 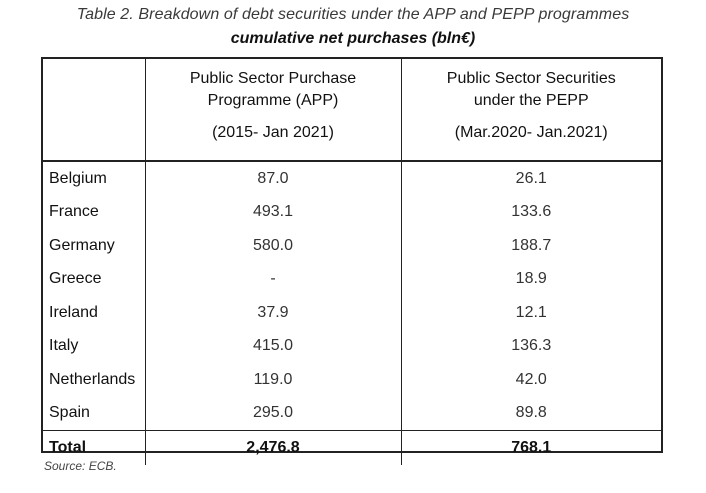 What do you see at coordinates (531, 212) in the screenshot?
I see `row-pepp-value: 133.6` at bounding box center [531, 212].